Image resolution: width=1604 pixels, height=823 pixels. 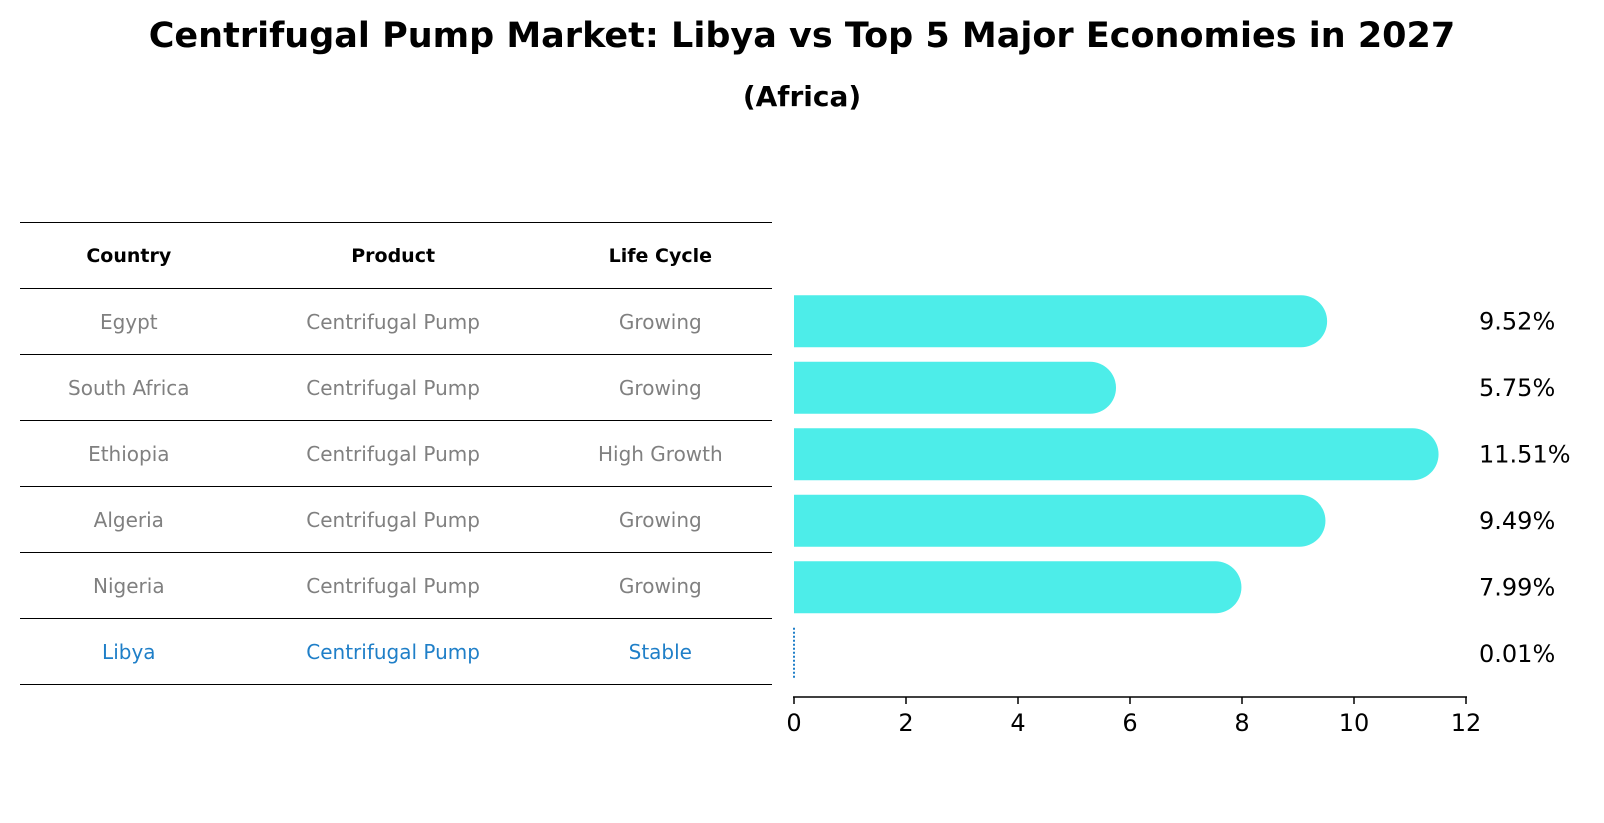 What do you see at coordinates (1517, 654) in the screenshot?
I see `data-label: 0.01%` at bounding box center [1517, 654].